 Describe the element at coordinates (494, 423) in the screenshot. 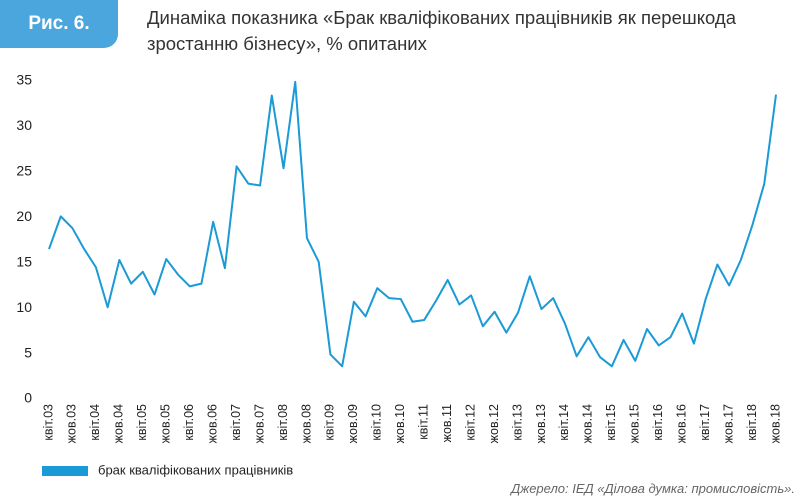

I see `x-tick-label: жов.12` at that location.